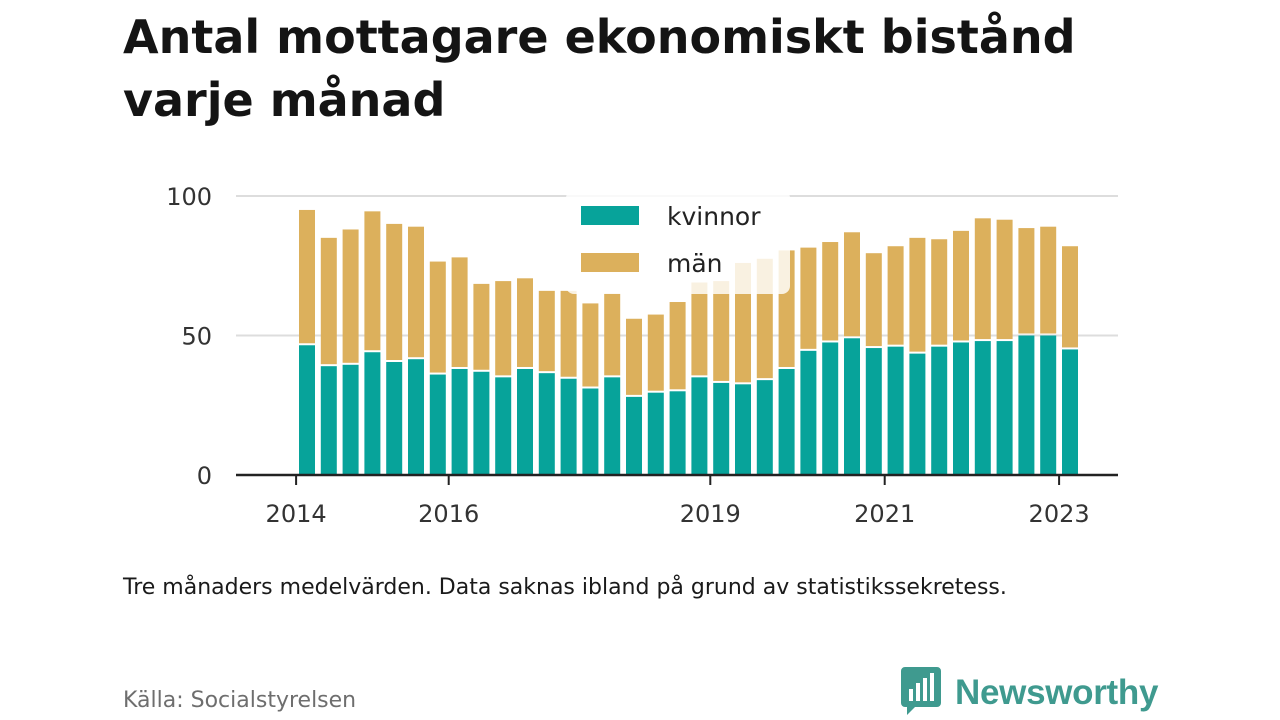  I want to click on x-tick-label: 2016, so click(448, 514).